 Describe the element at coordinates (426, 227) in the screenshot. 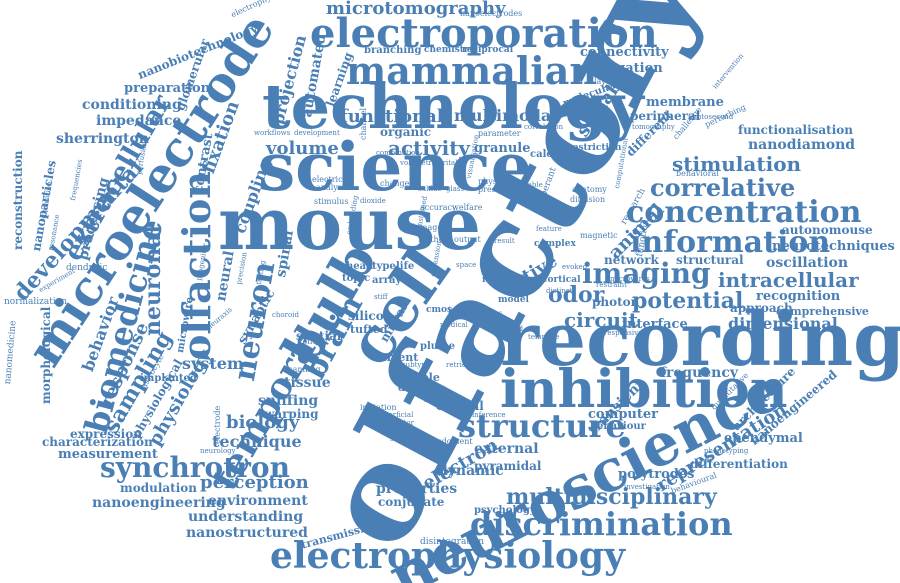

I see `word-damage: damage` at that location.